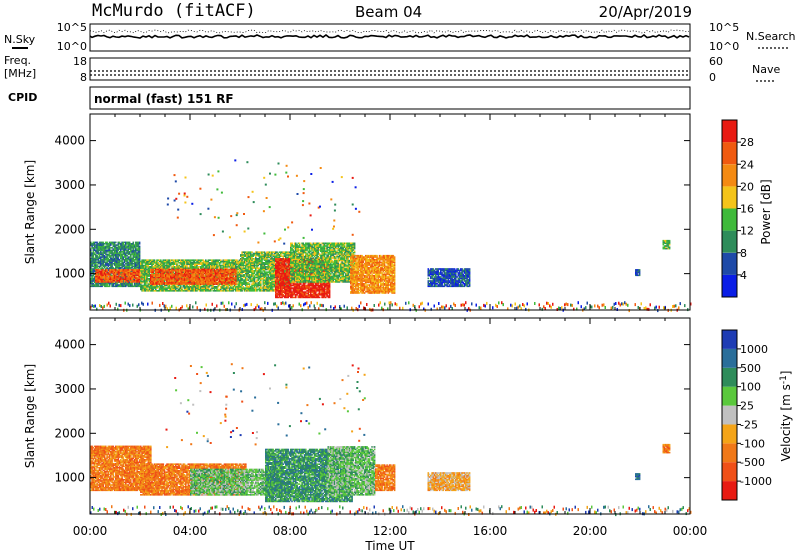 The image size is (800, 554). What do you see at coordinates (750, 368) in the screenshot?
I see `velocity-cbar-label: 500` at bounding box center [750, 368].